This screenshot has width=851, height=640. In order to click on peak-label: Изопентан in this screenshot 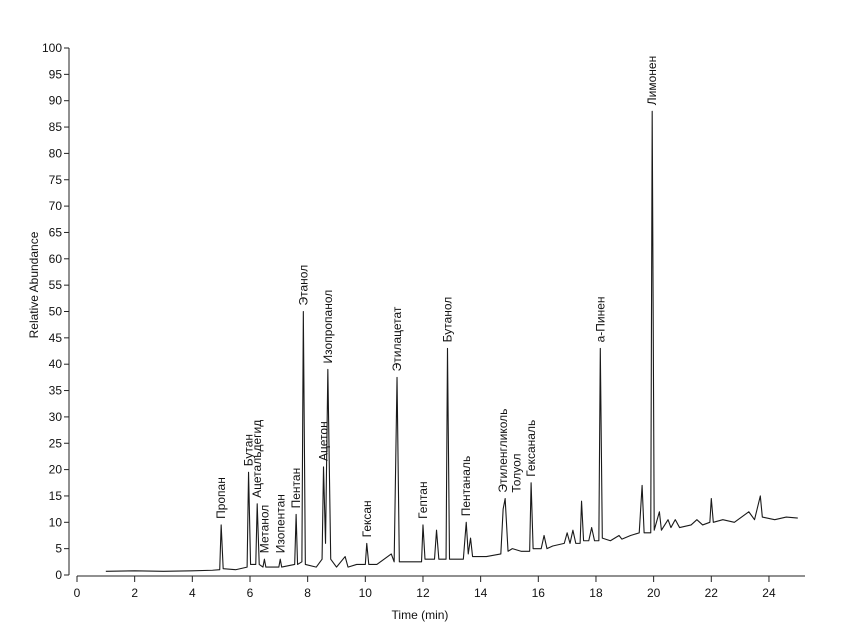, I will do `click(280, 523)`.